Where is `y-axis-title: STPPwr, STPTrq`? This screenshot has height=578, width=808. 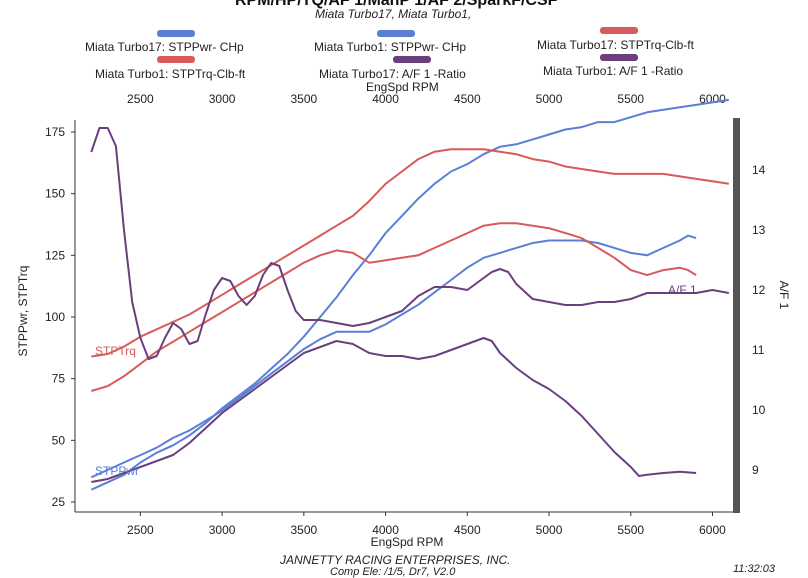
y-axis-title: STPPwr, STPTrq is located at coordinates (23, 311).